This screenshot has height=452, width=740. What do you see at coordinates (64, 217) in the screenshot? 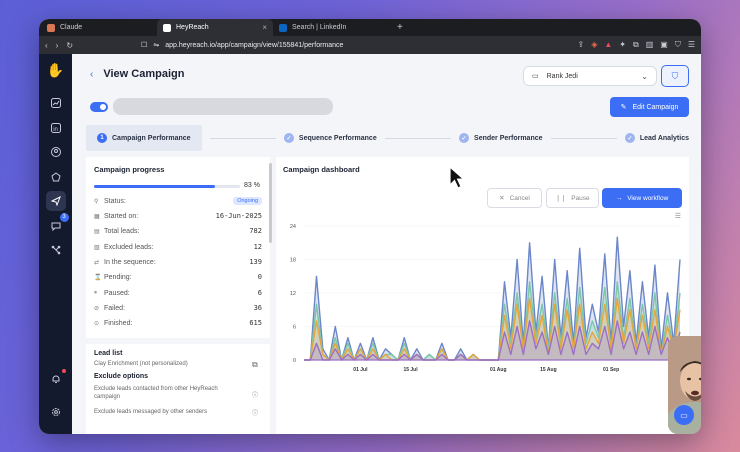
I see `inbox-badge: 3` at bounding box center [64, 217].